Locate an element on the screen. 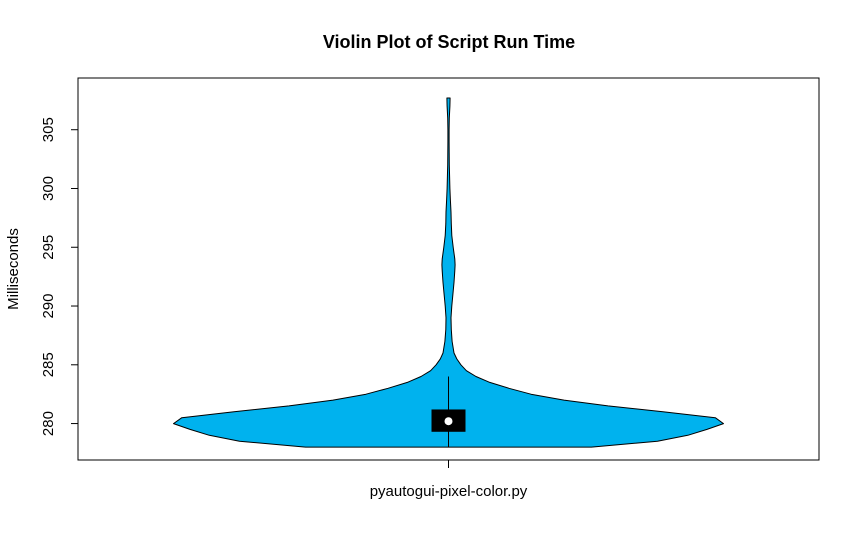  y-axis: 280 285 290 295 300 305 is located at coordinates (59, 276).